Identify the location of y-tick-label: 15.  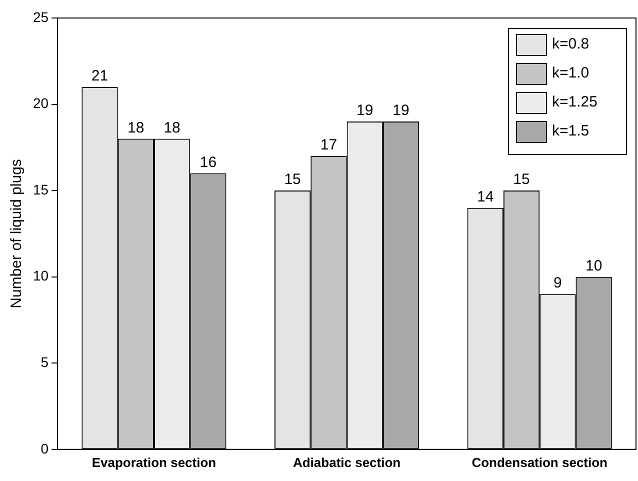
(40, 189).